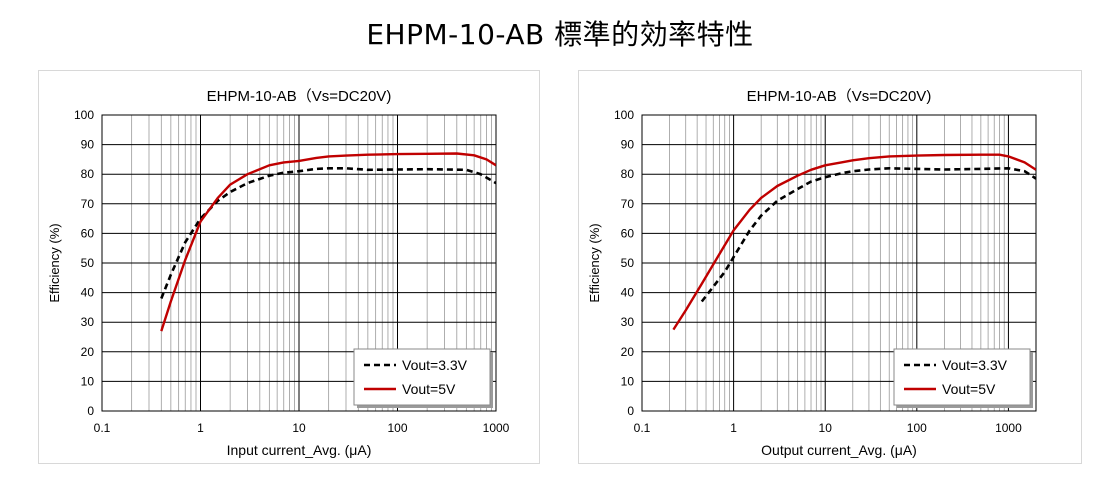 This screenshot has height=485, width=1120. I want to click on page-title: EHPM-10-AB 標準的効率特性, so click(560, 34).